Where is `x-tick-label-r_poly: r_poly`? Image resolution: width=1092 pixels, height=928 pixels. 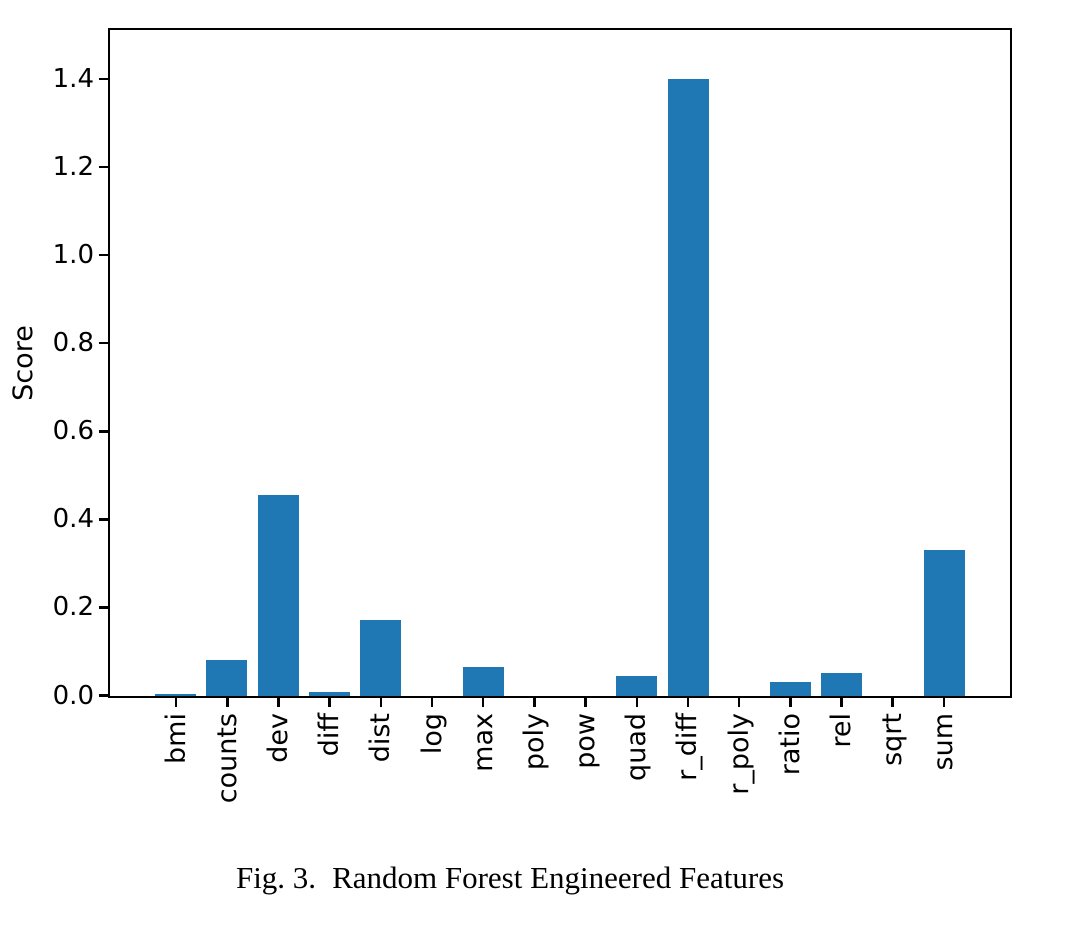 x-tick-label-r_poly: r_poly is located at coordinates (739, 754).